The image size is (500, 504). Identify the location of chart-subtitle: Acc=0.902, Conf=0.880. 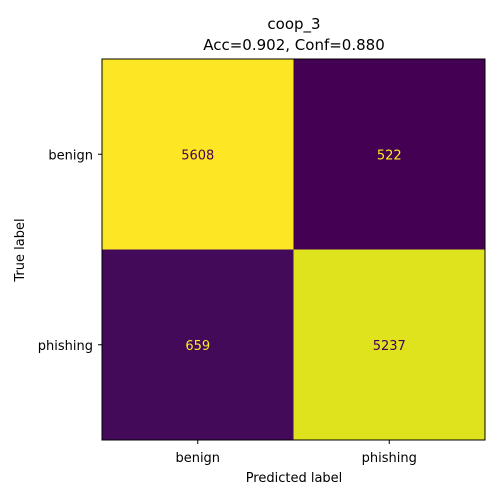
(294, 45).